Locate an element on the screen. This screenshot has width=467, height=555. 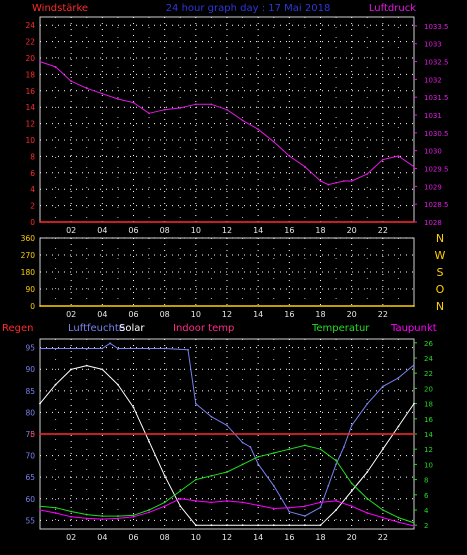
y-left-tick-label: 22 is located at coordinates (30, 42).